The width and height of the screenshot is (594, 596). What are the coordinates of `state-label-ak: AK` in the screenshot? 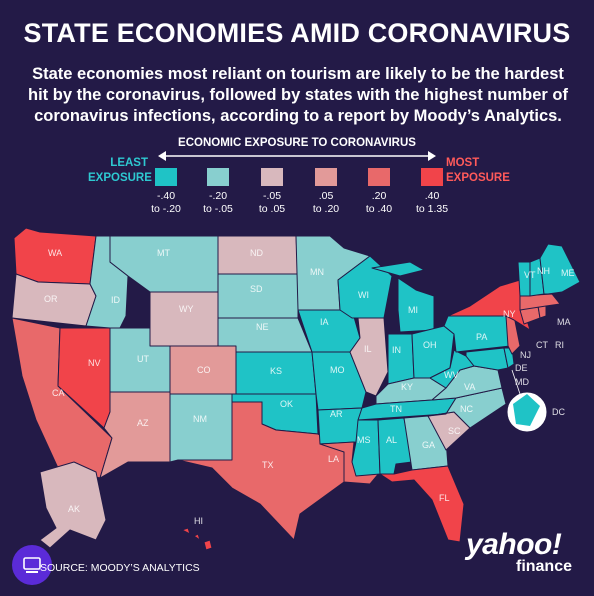 It's located at (74, 509).